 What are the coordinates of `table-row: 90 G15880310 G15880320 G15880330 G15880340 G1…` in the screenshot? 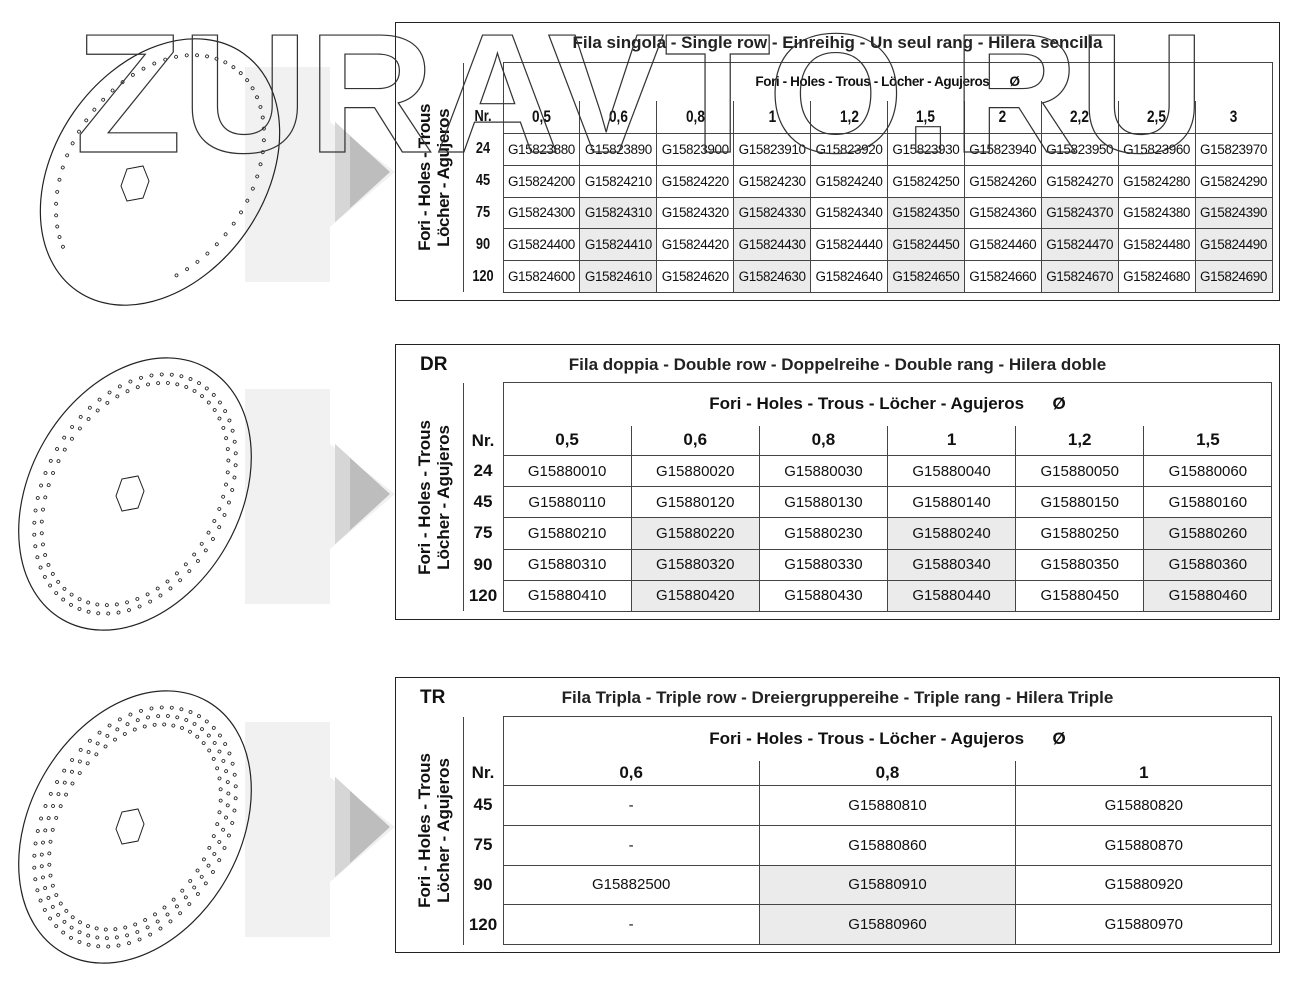 It's located at (839, 564).